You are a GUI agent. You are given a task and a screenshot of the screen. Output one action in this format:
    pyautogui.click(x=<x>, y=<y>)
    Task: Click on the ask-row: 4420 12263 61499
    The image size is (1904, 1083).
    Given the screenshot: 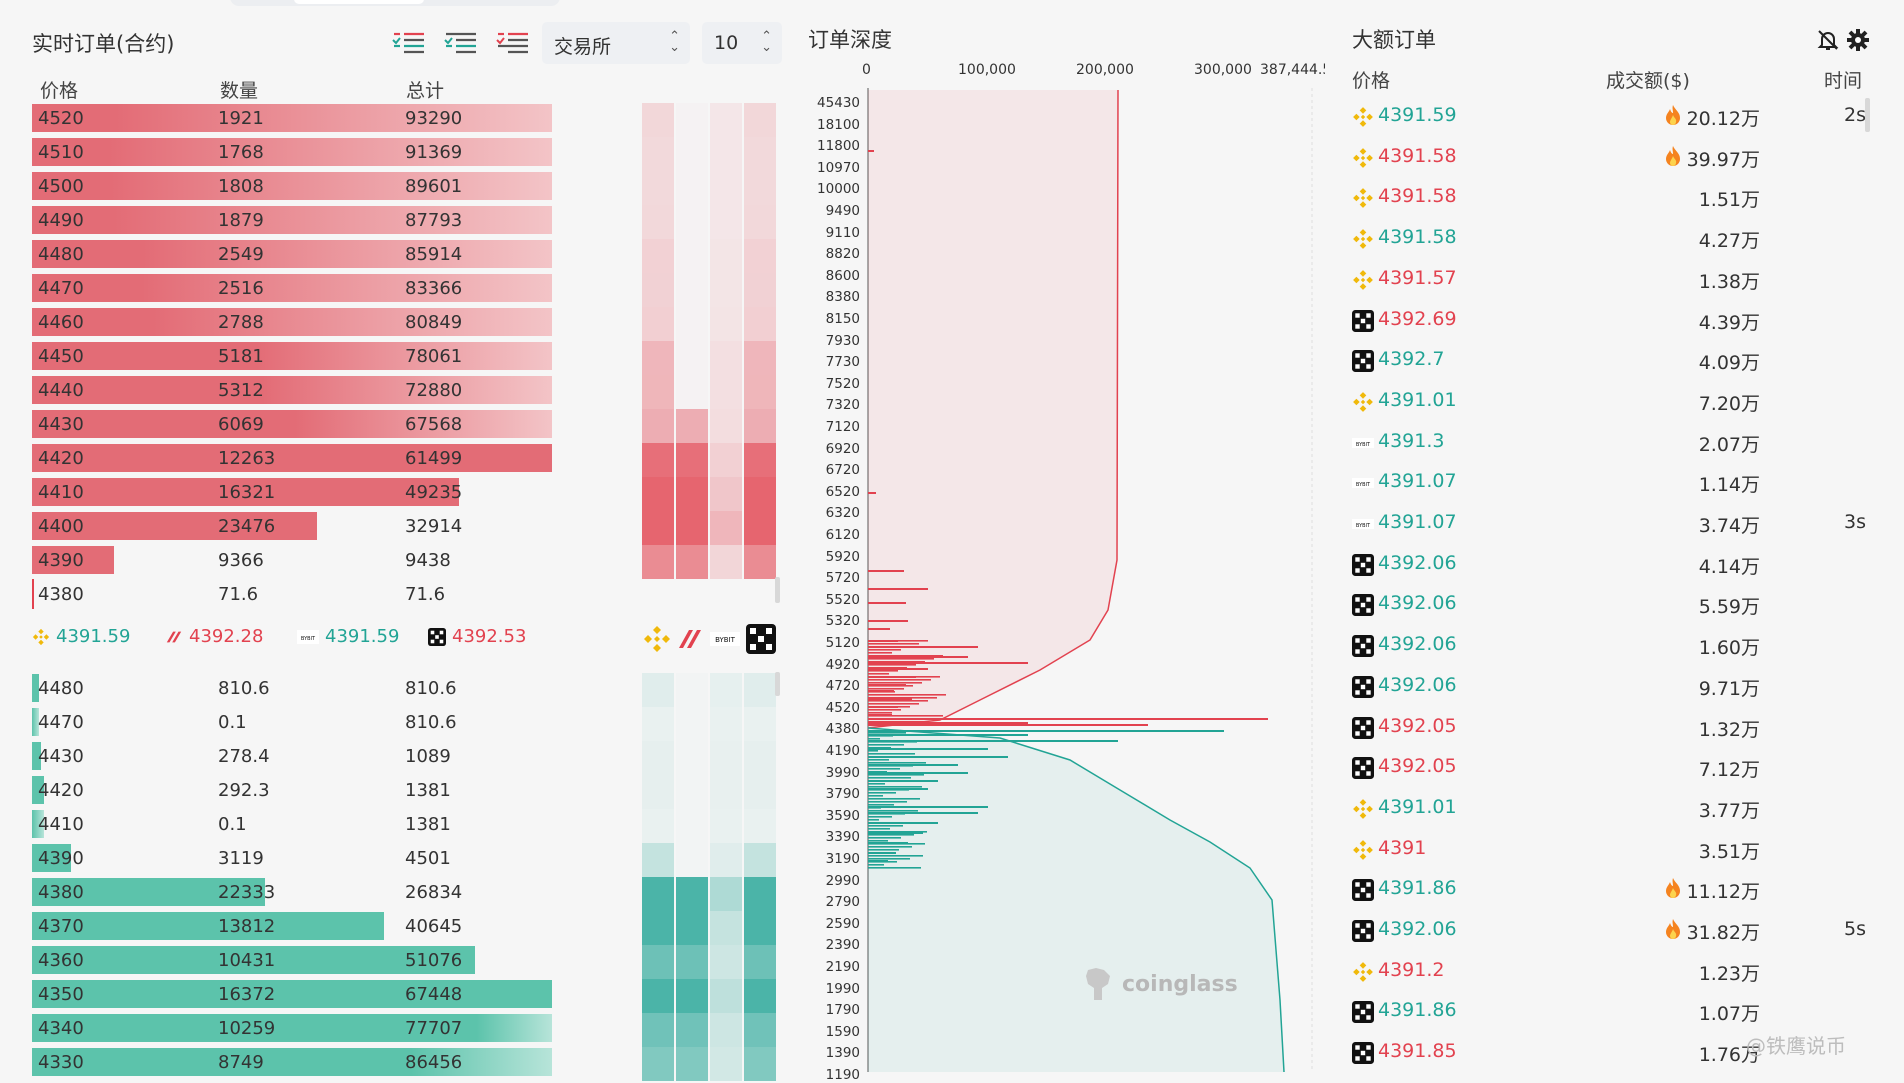 What is the action you would take?
    pyautogui.click(x=407, y=458)
    